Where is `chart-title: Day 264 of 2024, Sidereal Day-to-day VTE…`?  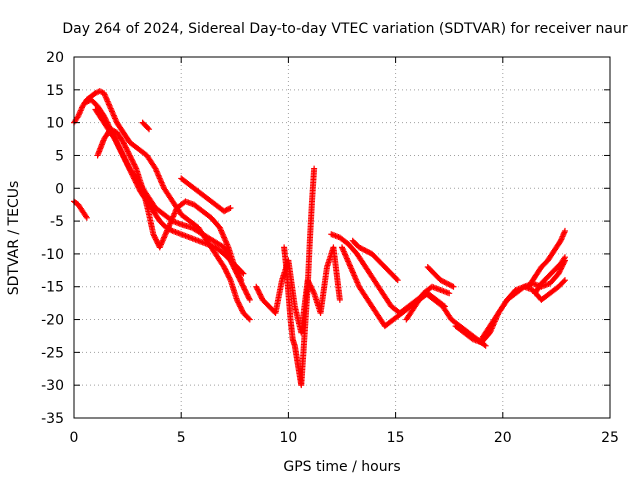
chart-title: Day 264 of 2024, Sidereal Day-to-day VTE… is located at coordinates (345, 29).